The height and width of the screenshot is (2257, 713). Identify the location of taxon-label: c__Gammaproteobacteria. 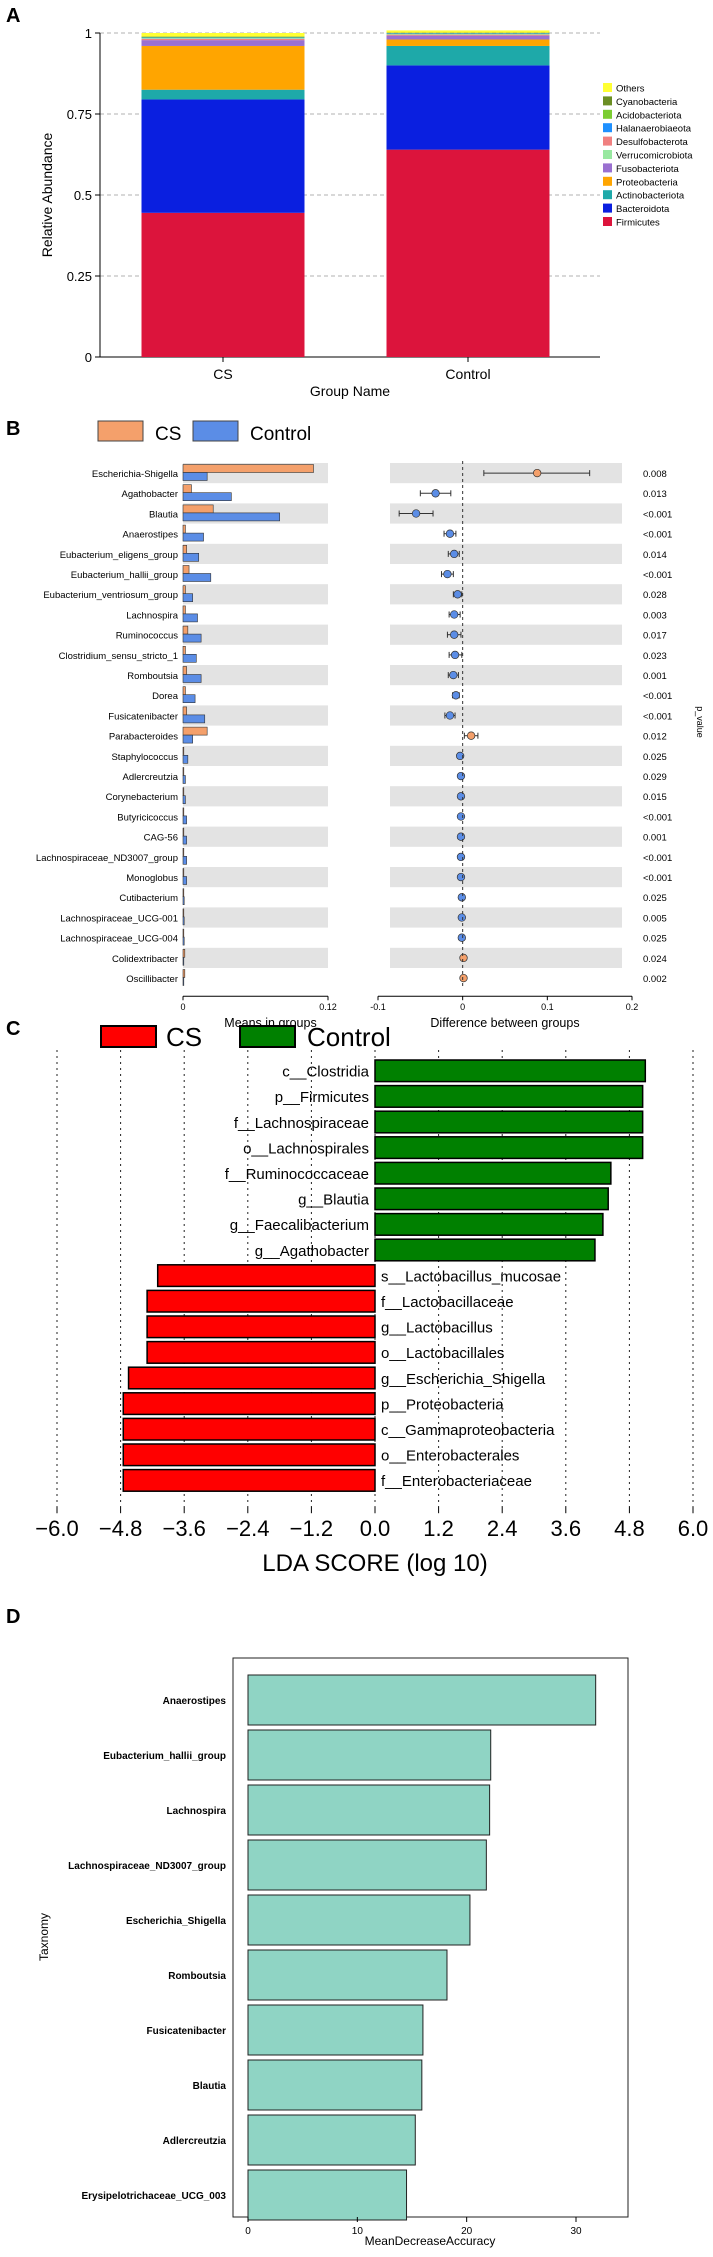
(468, 1430).